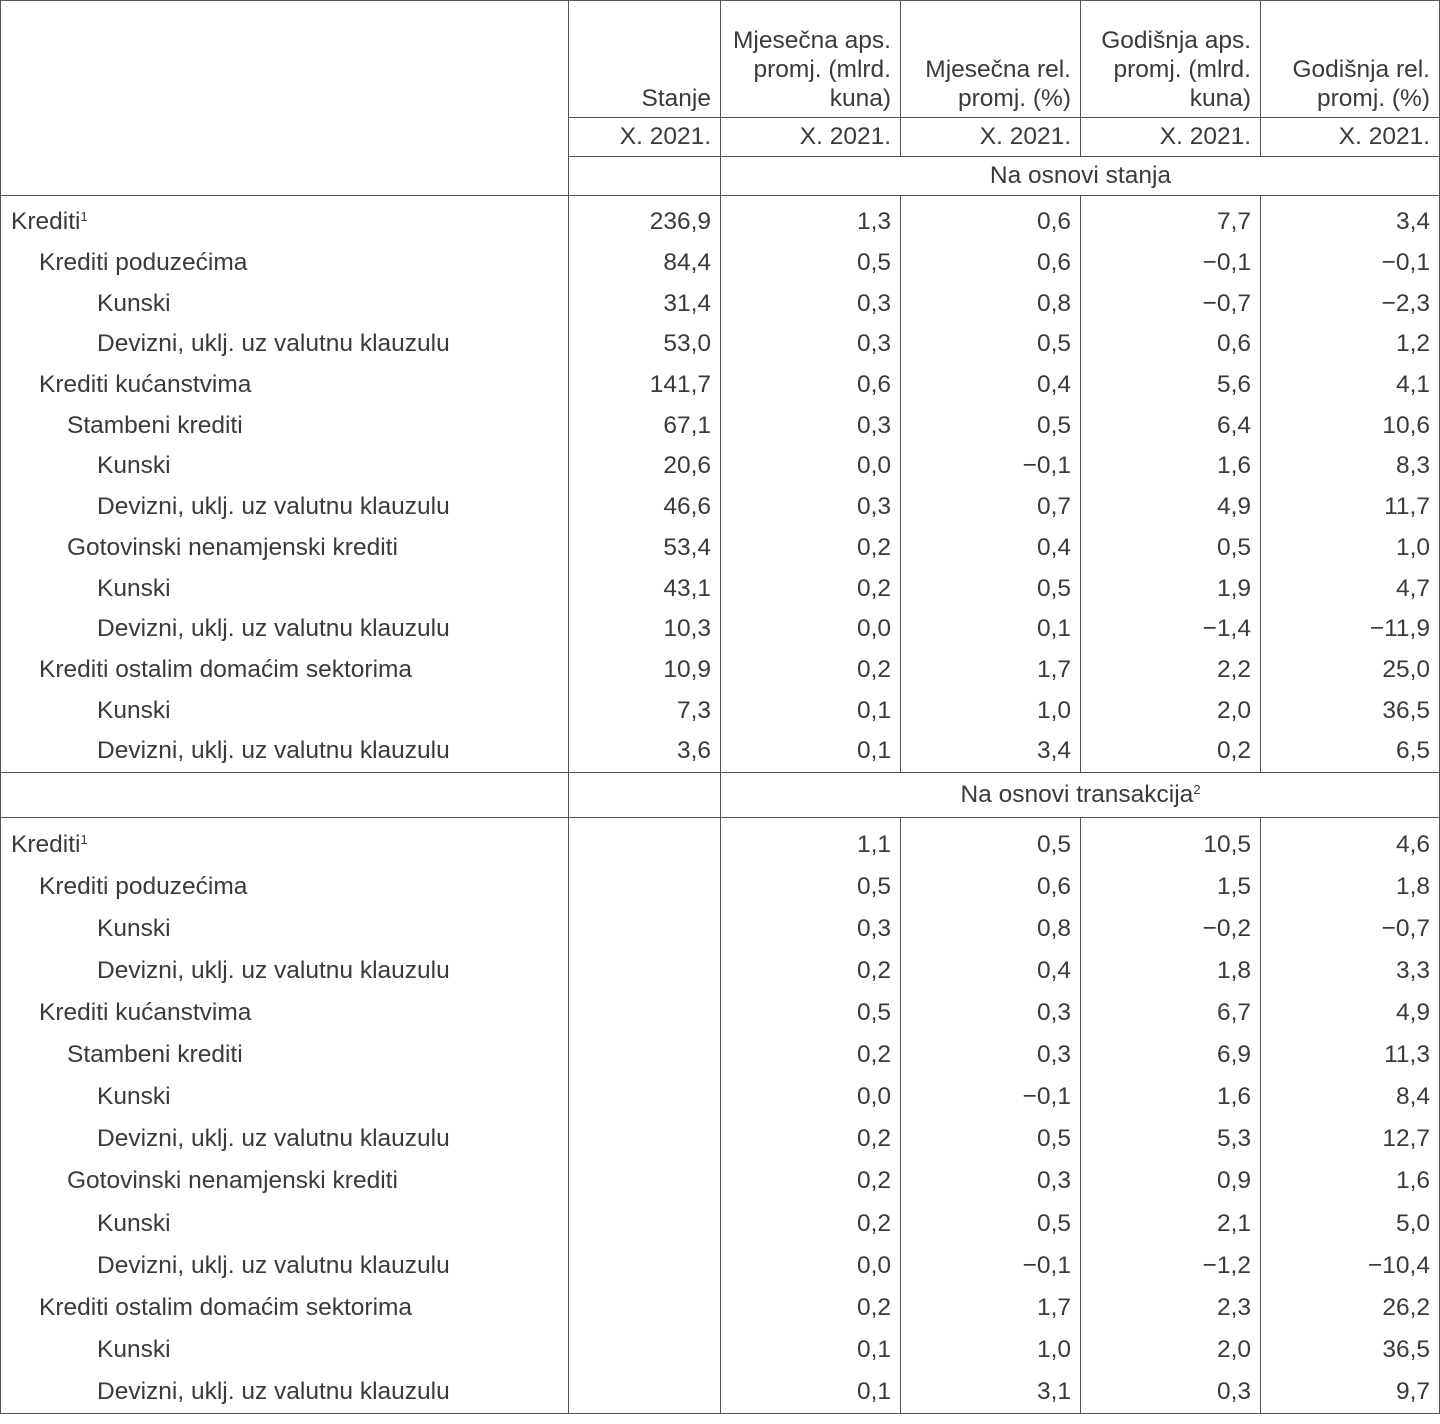 Image resolution: width=1440 pixels, height=1424 pixels. I want to click on footnote-mark: 1, so click(84, 839).